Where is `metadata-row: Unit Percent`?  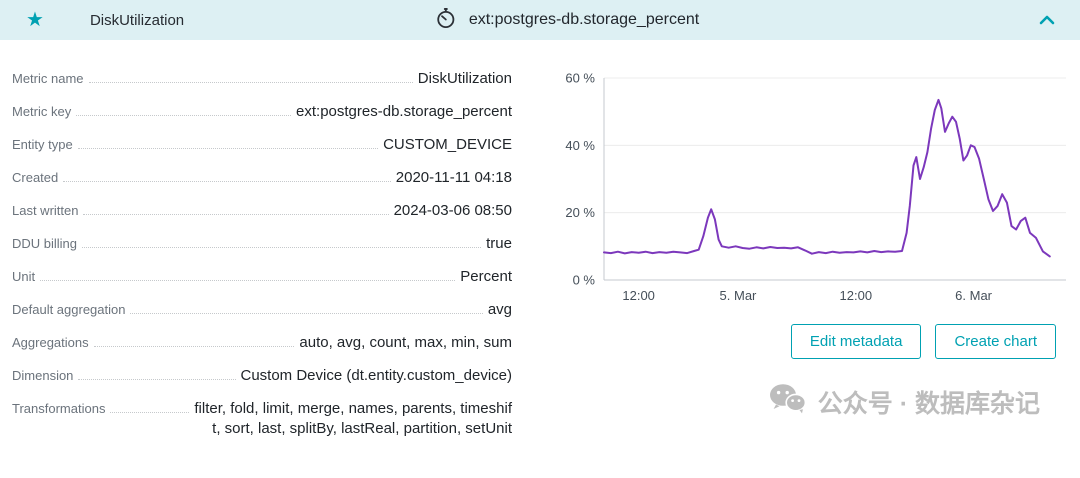 metadata-row: Unit Percent is located at coordinates (262, 276).